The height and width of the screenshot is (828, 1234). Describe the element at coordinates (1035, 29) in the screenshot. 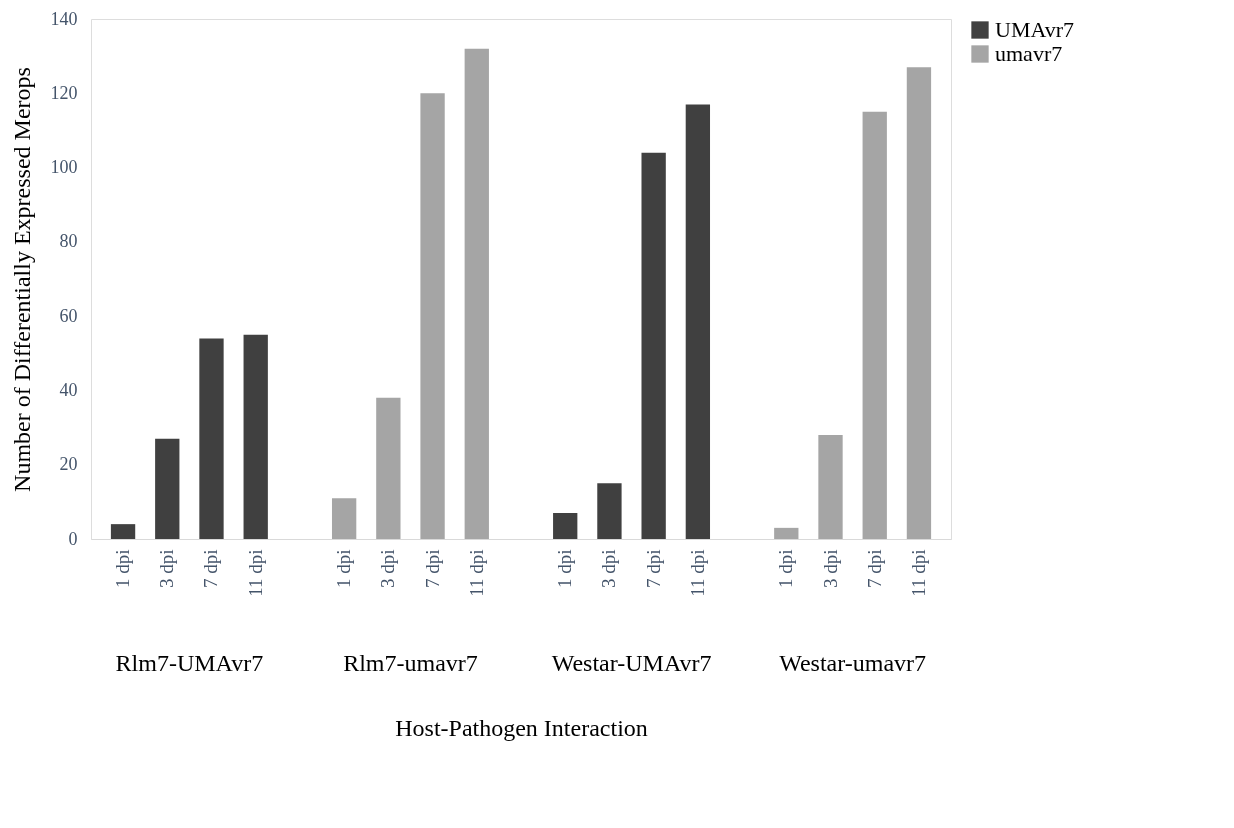

I see `legend-label: UMAvr7` at that location.